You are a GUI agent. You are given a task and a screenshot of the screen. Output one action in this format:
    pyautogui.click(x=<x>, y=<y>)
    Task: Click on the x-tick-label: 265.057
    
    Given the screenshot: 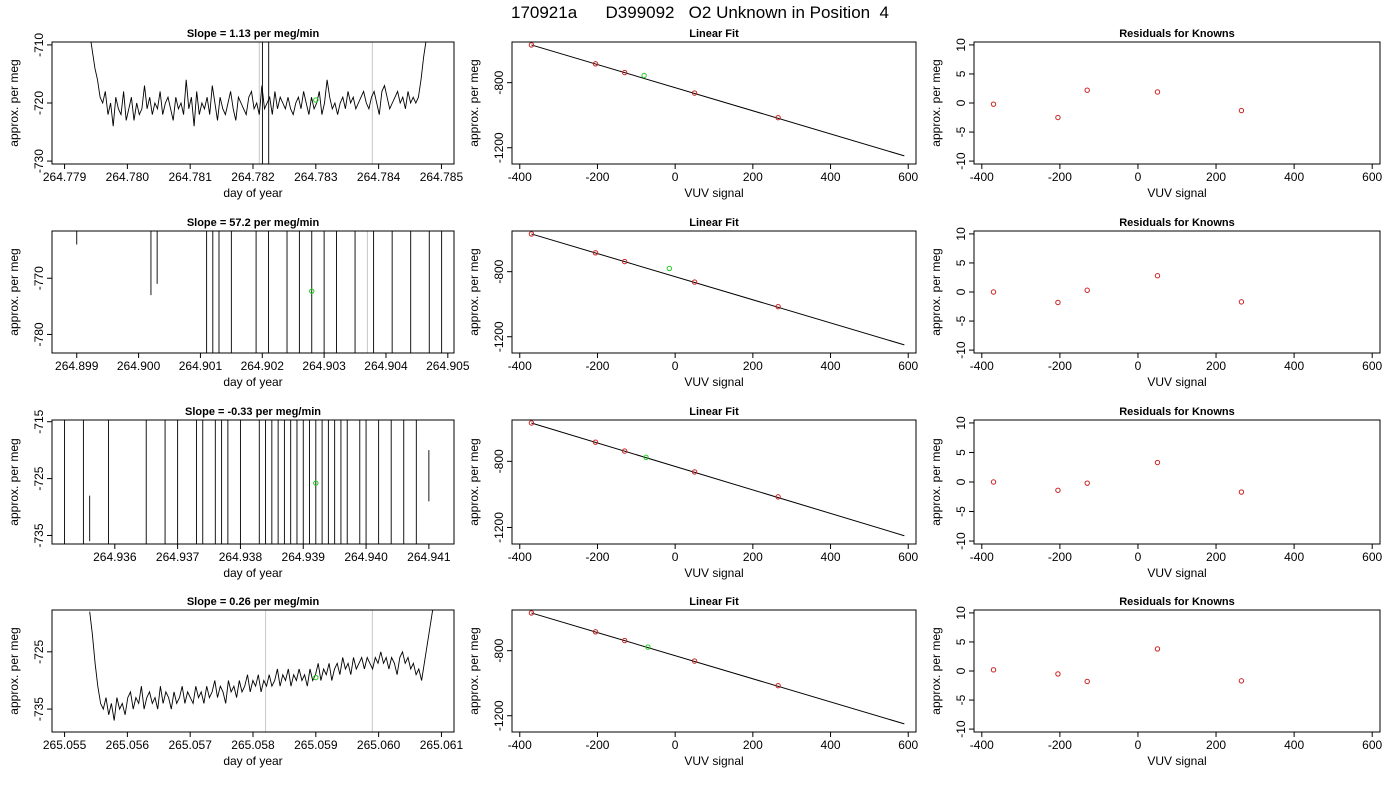 What is the action you would take?
    pyautogui.click(x=190, y=745)
    